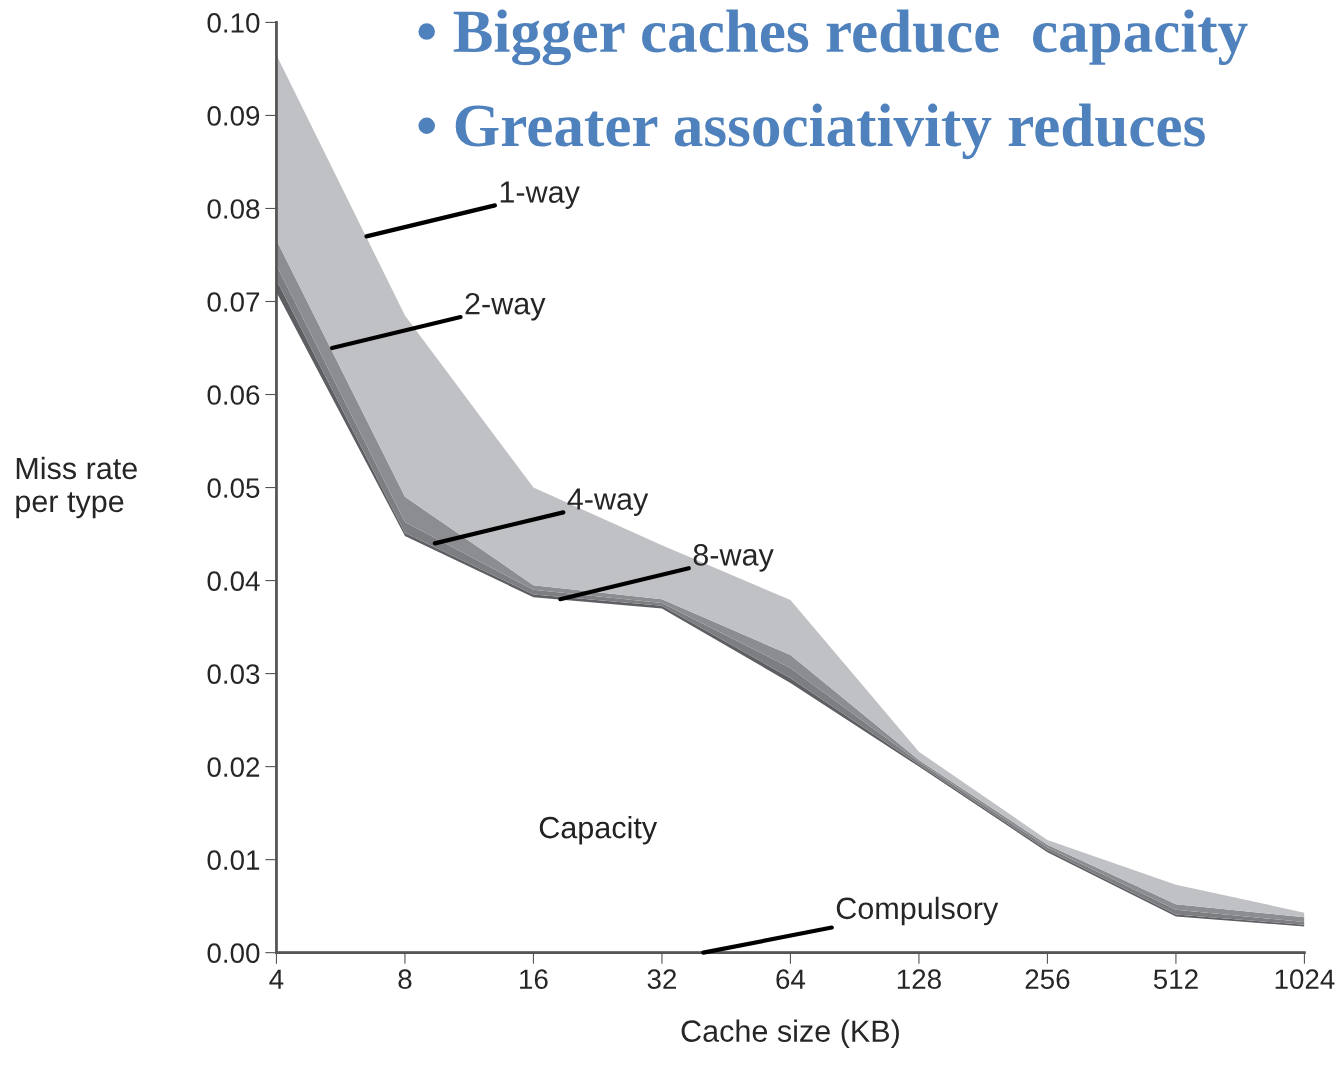  What do you see at coordinates (833, 37) in the screenshot?
I see `annotation: • Bigger caches reduce capacity` at bounding box center [833, 37].